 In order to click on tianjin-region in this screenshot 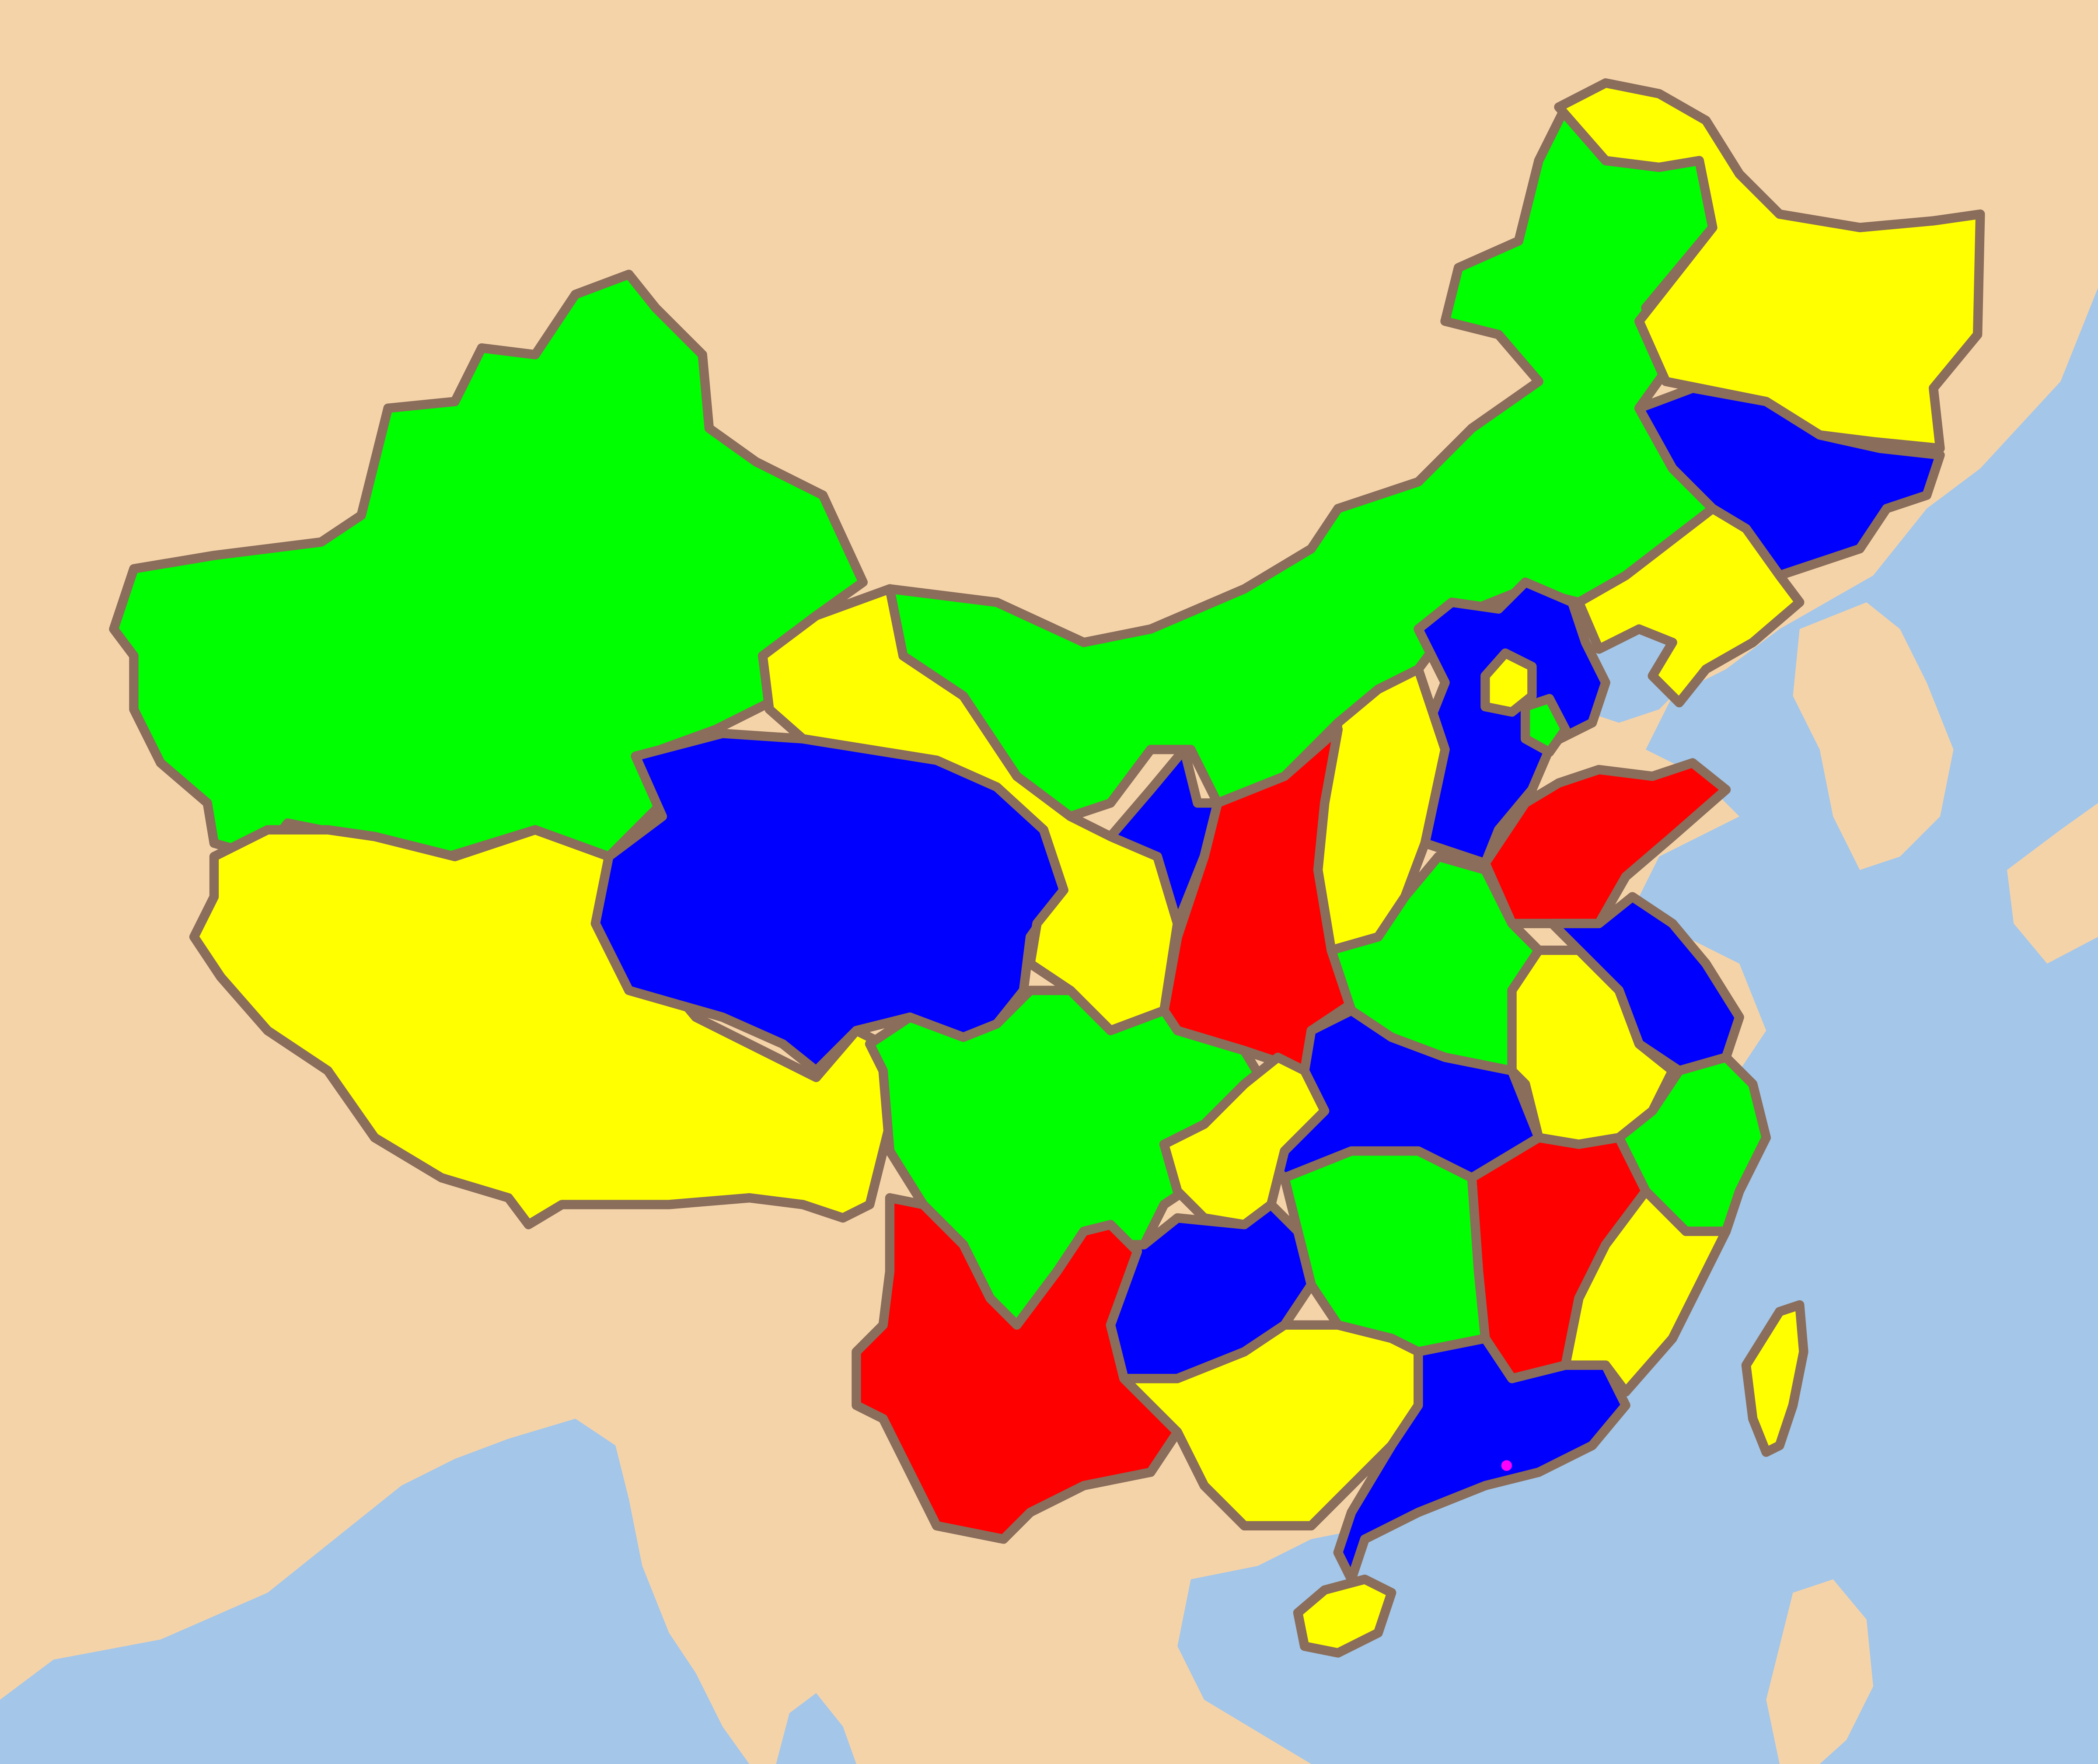, I will do `click(1546, 726)`.